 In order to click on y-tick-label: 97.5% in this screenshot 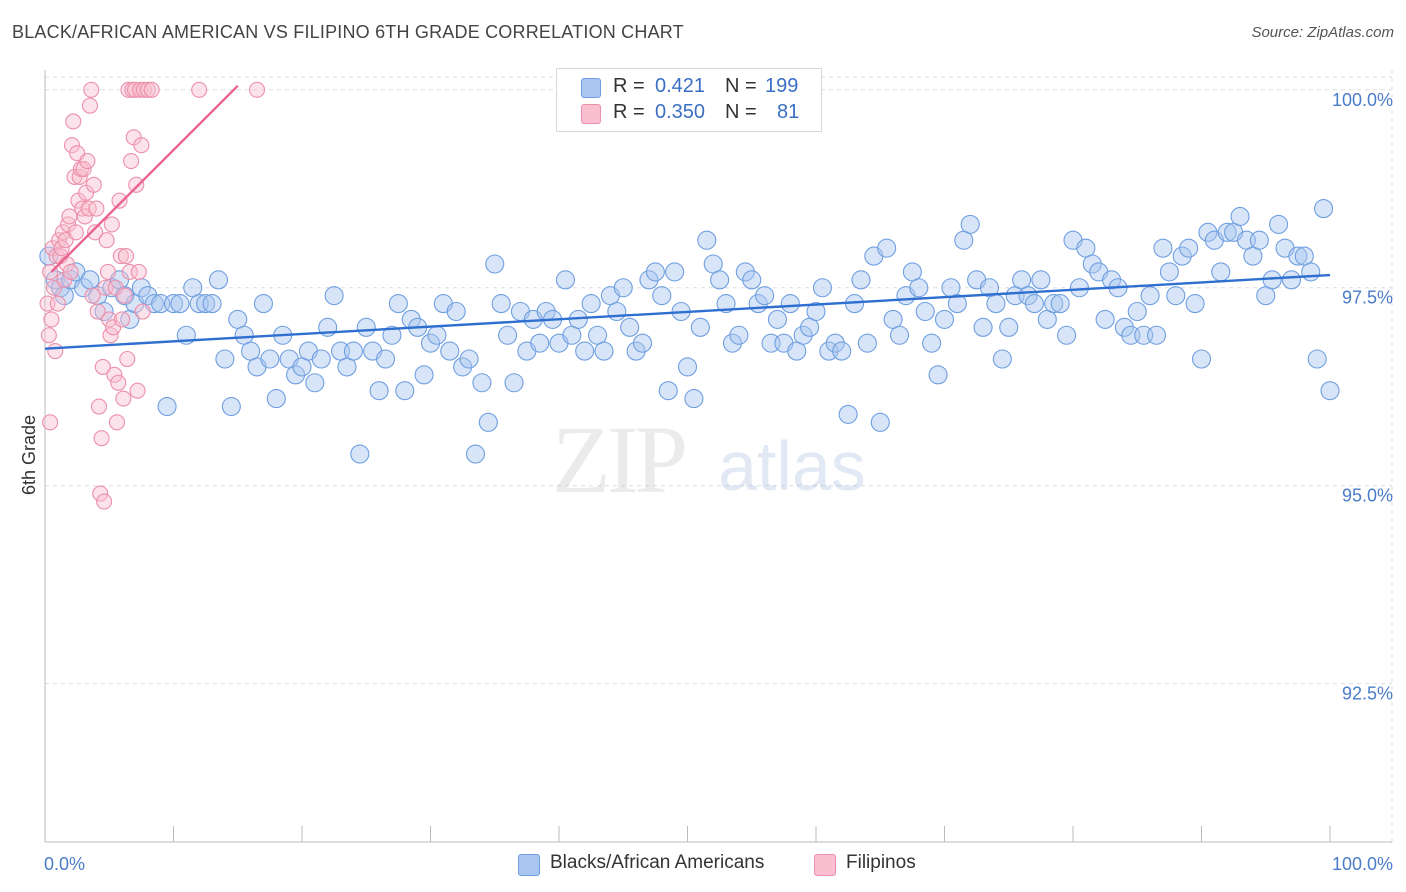, I will do `click(1367, 298)`.